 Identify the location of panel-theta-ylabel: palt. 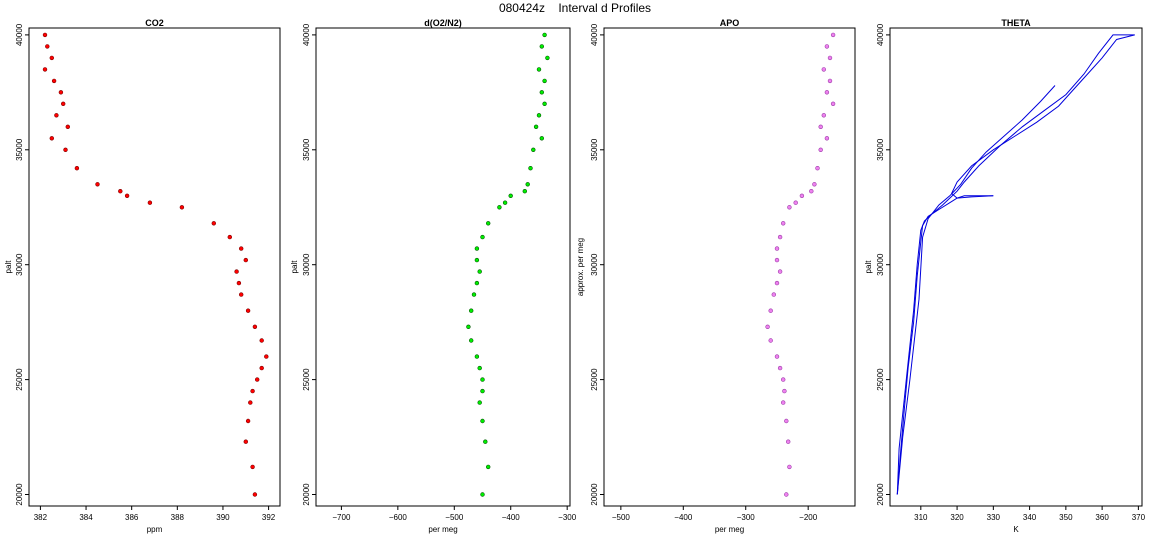
(868, 267).